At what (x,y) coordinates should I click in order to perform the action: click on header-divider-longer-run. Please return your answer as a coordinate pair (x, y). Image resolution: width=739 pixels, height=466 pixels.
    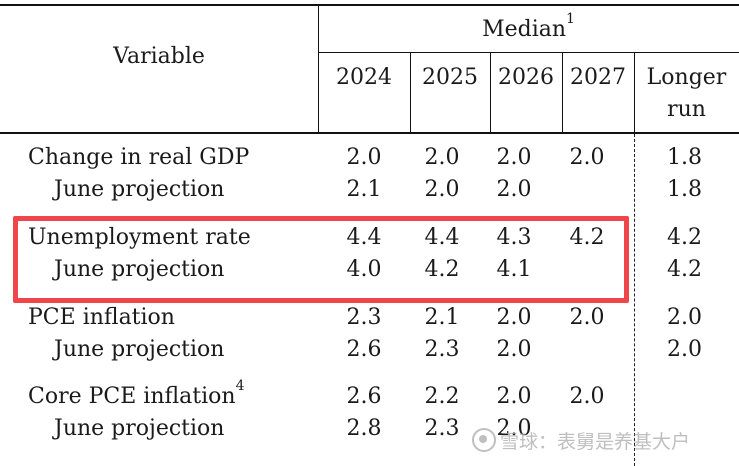
    Looking at the image, I should click on (635, 93).